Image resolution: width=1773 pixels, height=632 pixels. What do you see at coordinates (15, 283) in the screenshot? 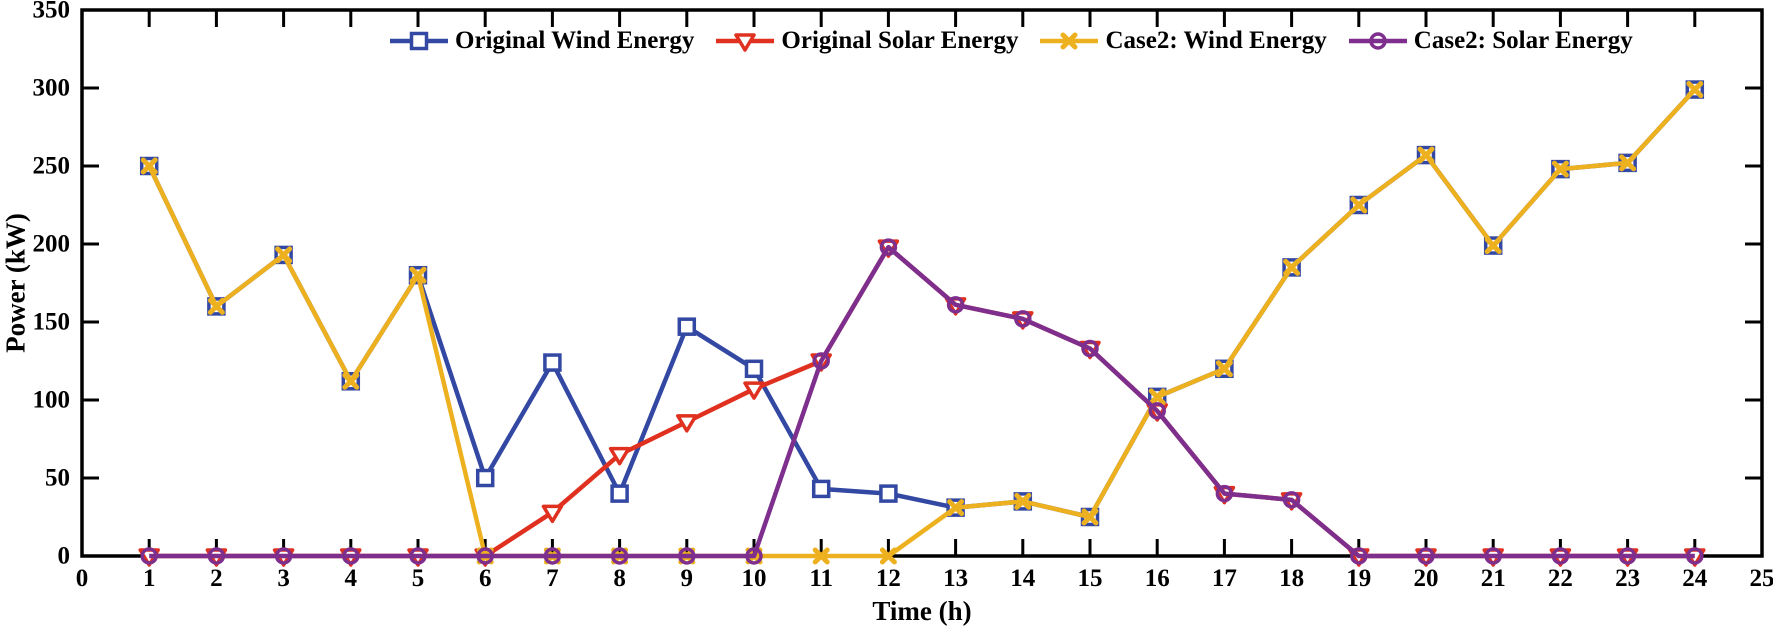
I see `y-axis-title: Power (kW)` at bounding box center [15, 283].